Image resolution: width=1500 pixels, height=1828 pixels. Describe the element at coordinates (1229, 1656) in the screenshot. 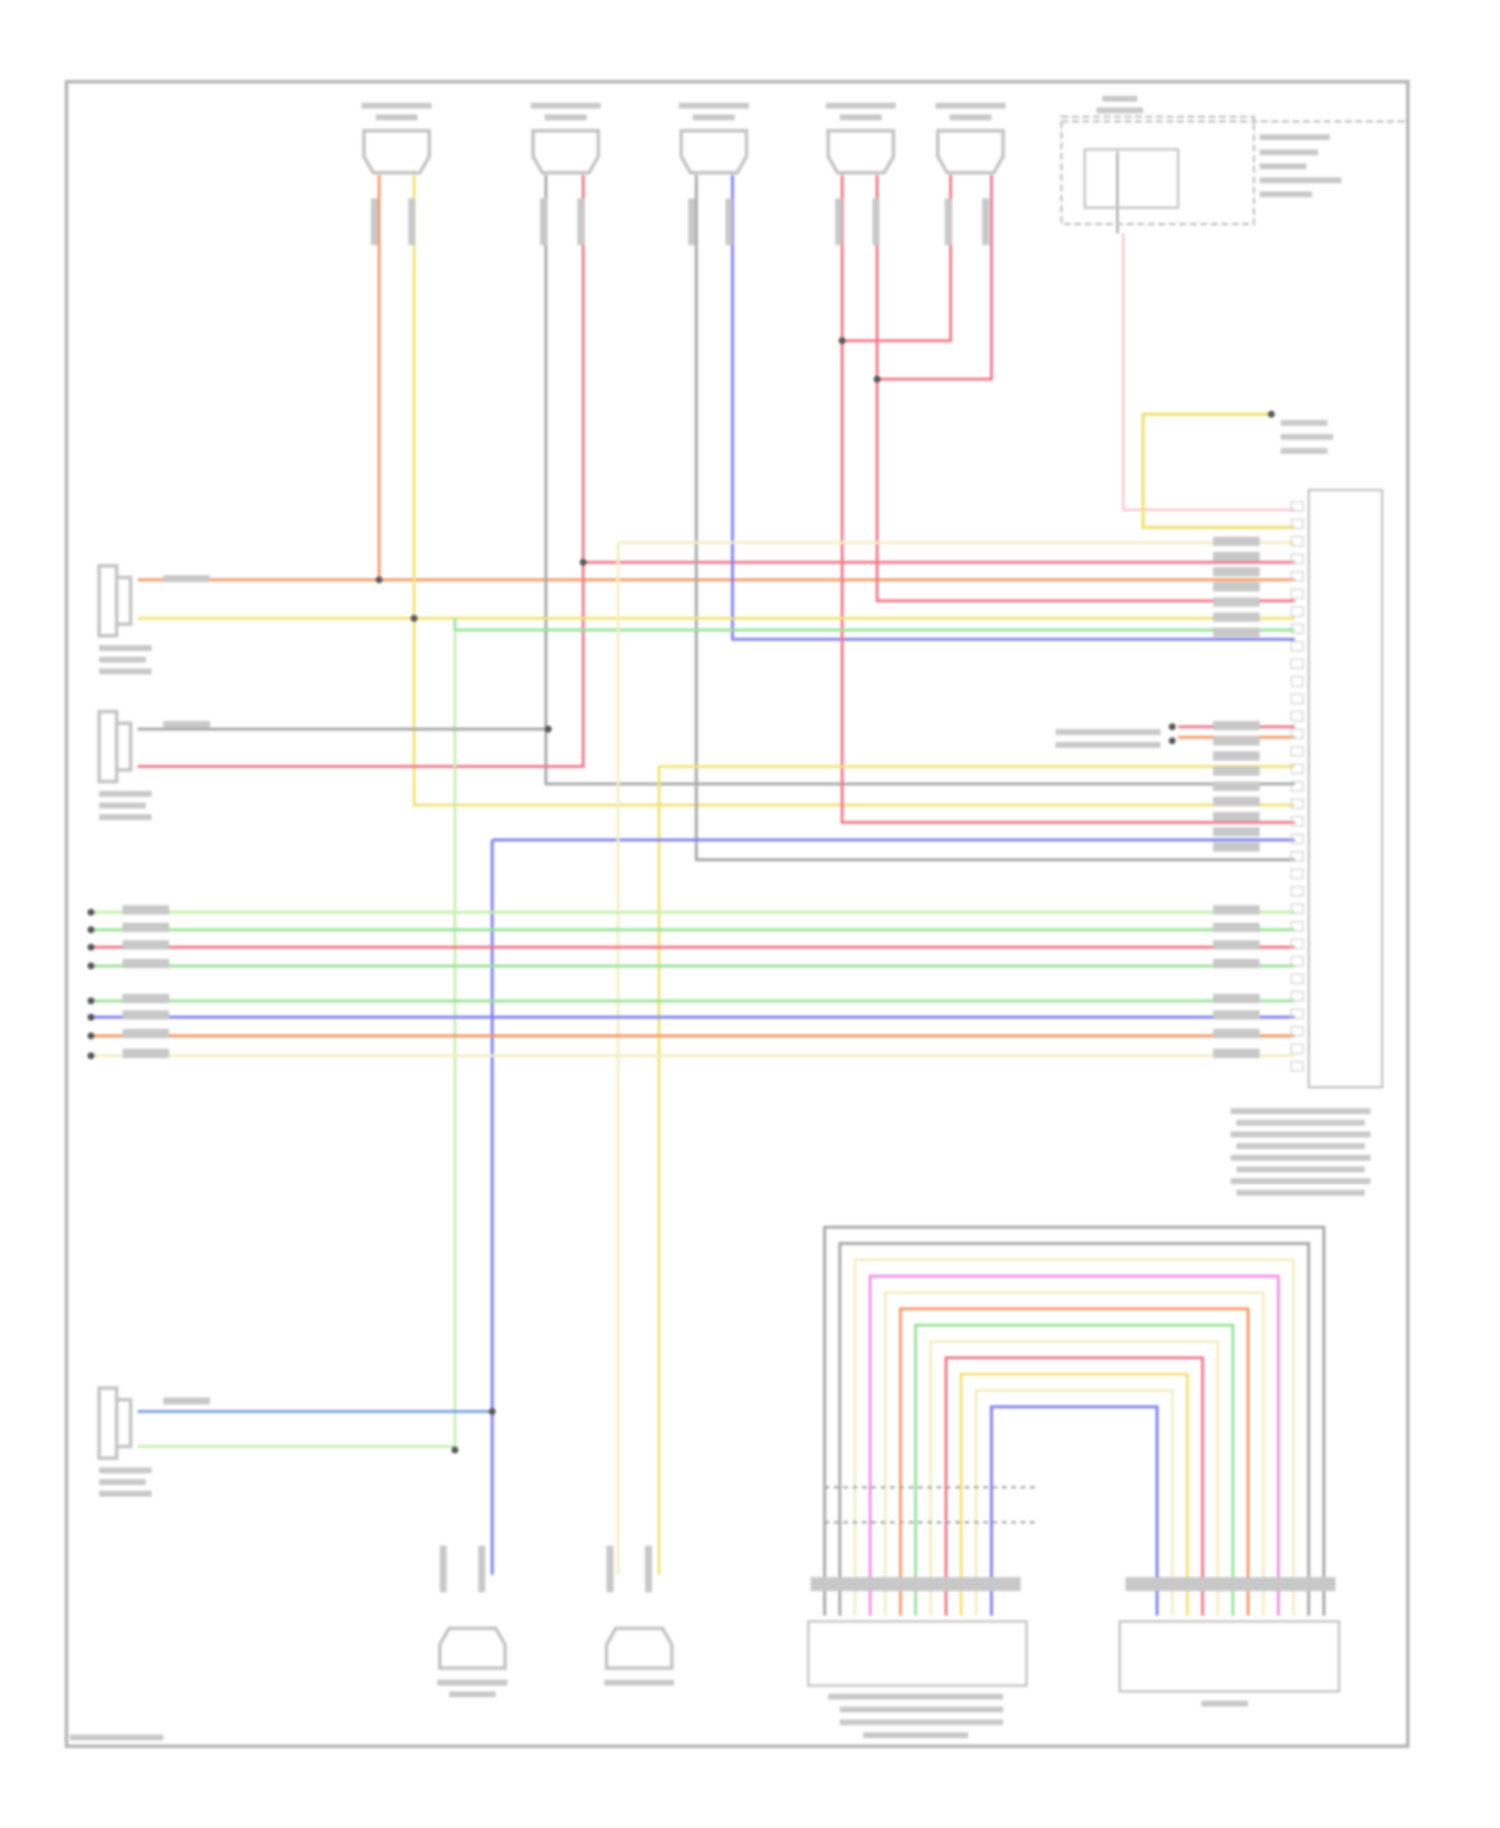

I see `bottom-module-right` at that location.